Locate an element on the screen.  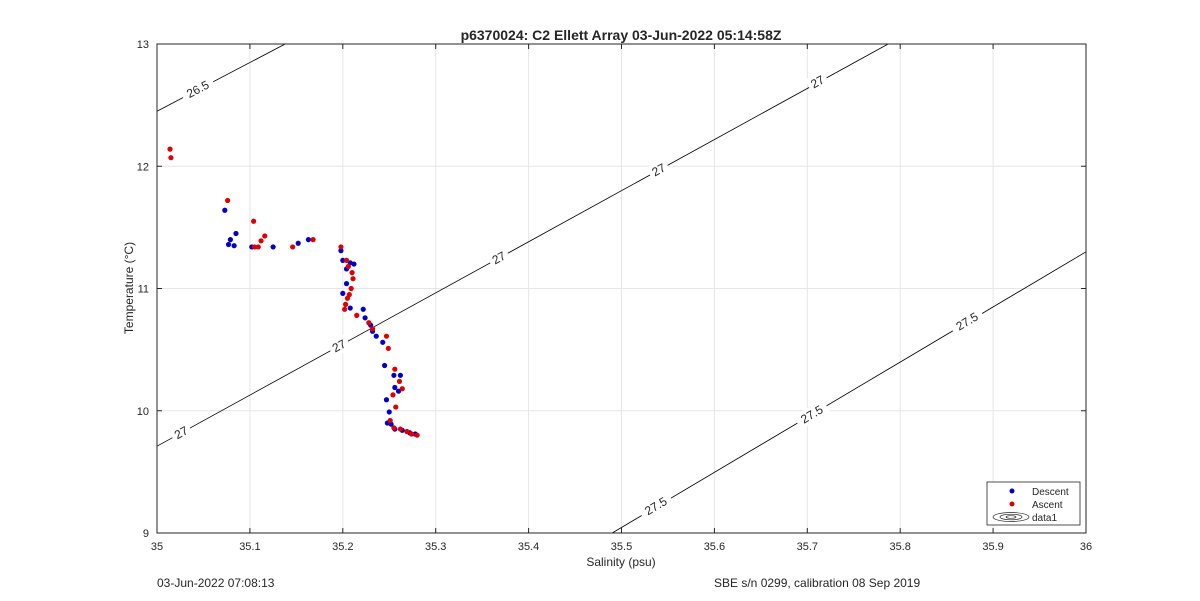
x-tick-label: 35.9 is located at coordinates (992, 547).